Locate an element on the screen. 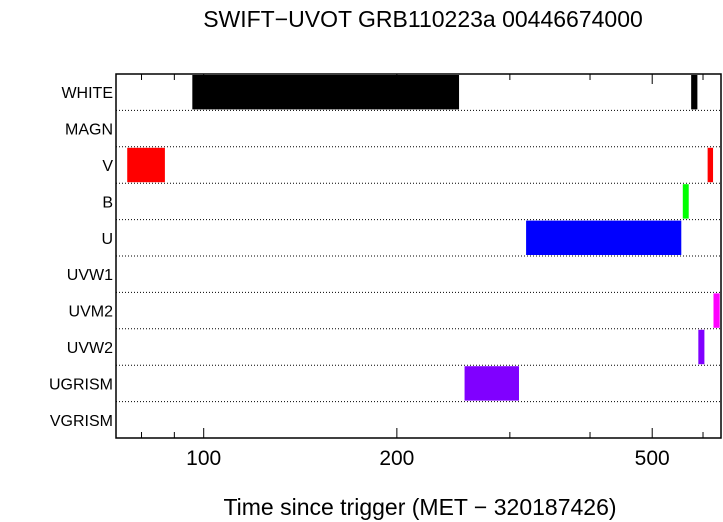 This screenshot has height=522, width=723. y-tick-label: UGRISM is located at coordinates (81, 384).